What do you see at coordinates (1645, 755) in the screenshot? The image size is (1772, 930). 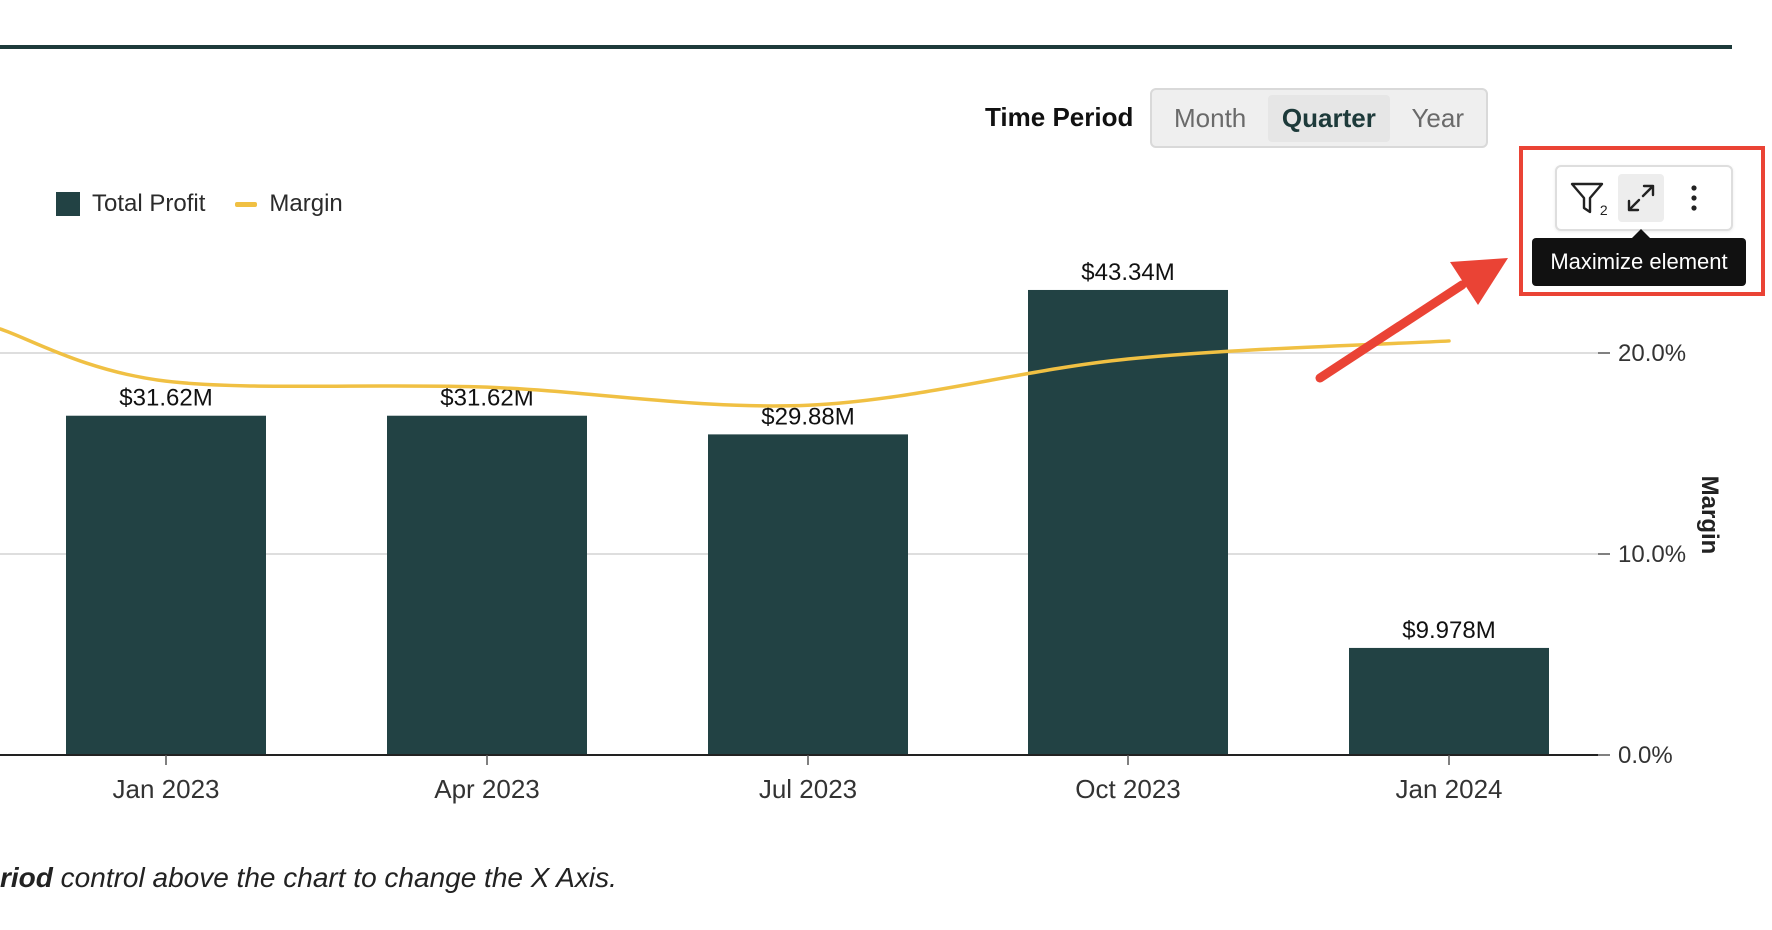 I see `y2-tick-label: 0.0%` at bounding box center [1645, 755].